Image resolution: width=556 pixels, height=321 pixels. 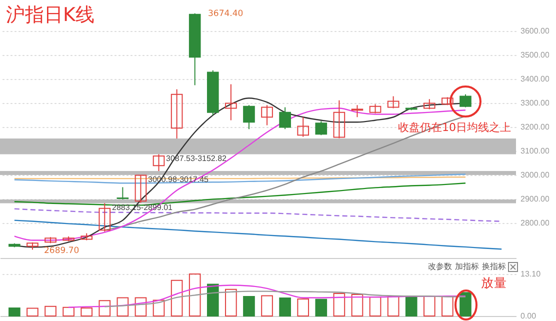 What do you see at coordinates (528, 316) in the screenshot?
I see `y-tick-label: 0.00` at bounding box center [528, 316].